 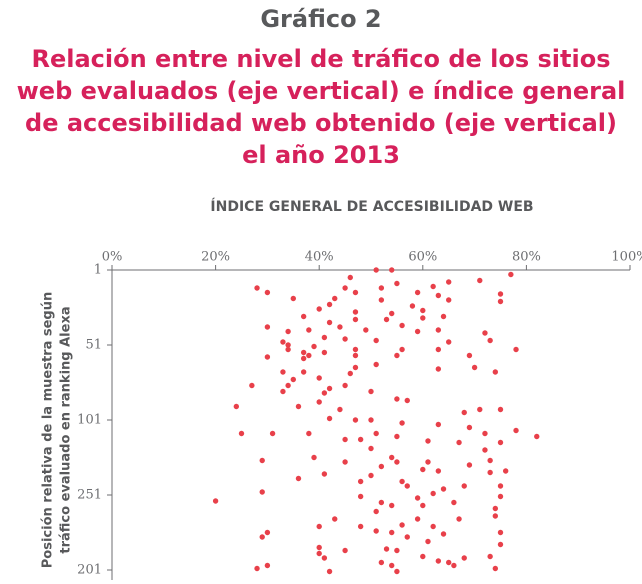 I want to click on y-axis-label: tráfico evaluado en ranking Alexa, so click(x=66, y=429).